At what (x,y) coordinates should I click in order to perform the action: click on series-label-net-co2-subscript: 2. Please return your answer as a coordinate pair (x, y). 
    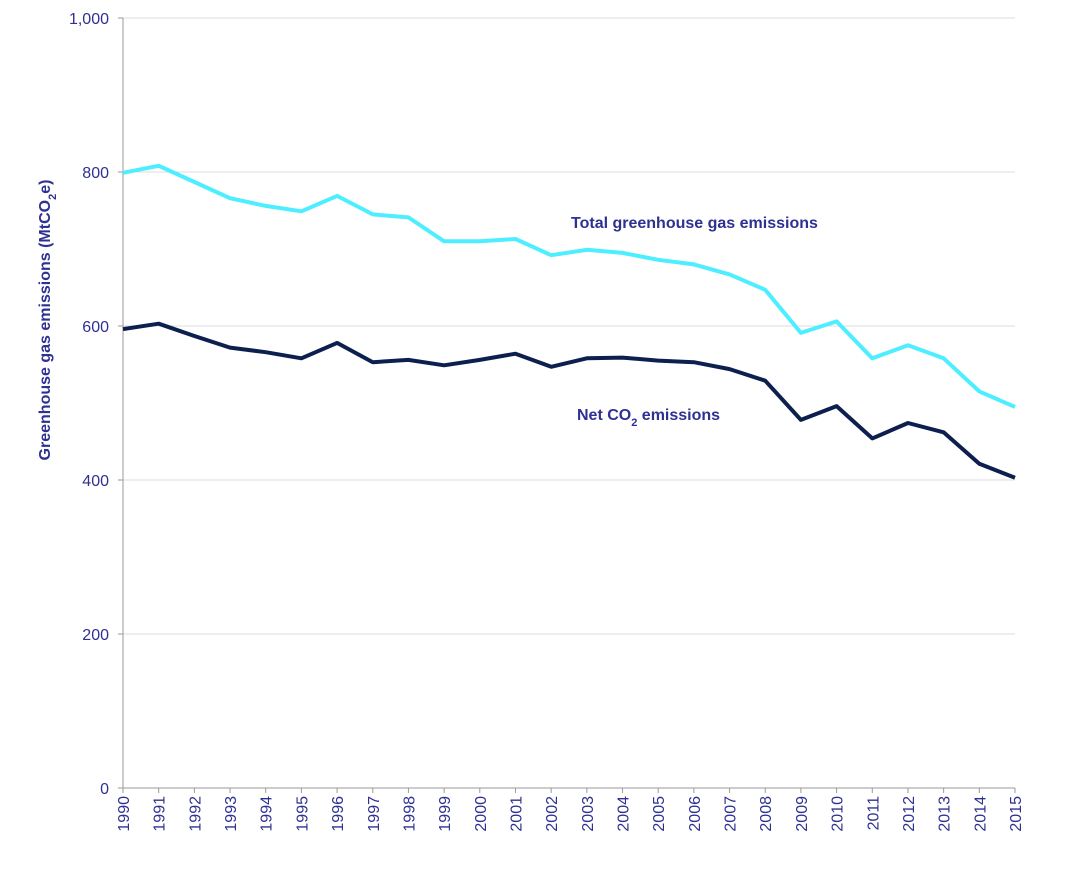
    Looking at the image, I should click on (634, 423).